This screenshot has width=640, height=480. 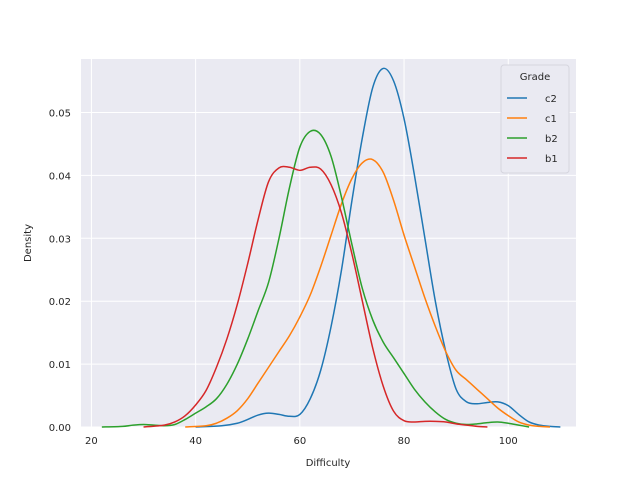 I want to click on legend-label-b1: b1, so click(x=551, y=159).